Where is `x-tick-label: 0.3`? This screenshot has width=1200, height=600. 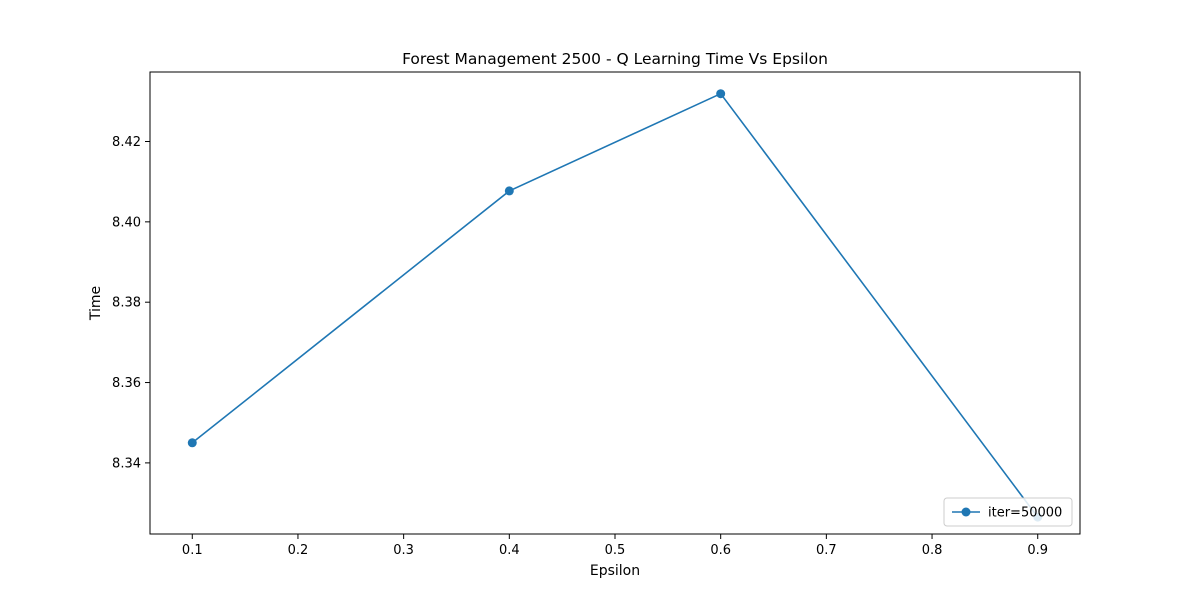
x-tick-label: 0.3 is located at coordinates (403, 550).